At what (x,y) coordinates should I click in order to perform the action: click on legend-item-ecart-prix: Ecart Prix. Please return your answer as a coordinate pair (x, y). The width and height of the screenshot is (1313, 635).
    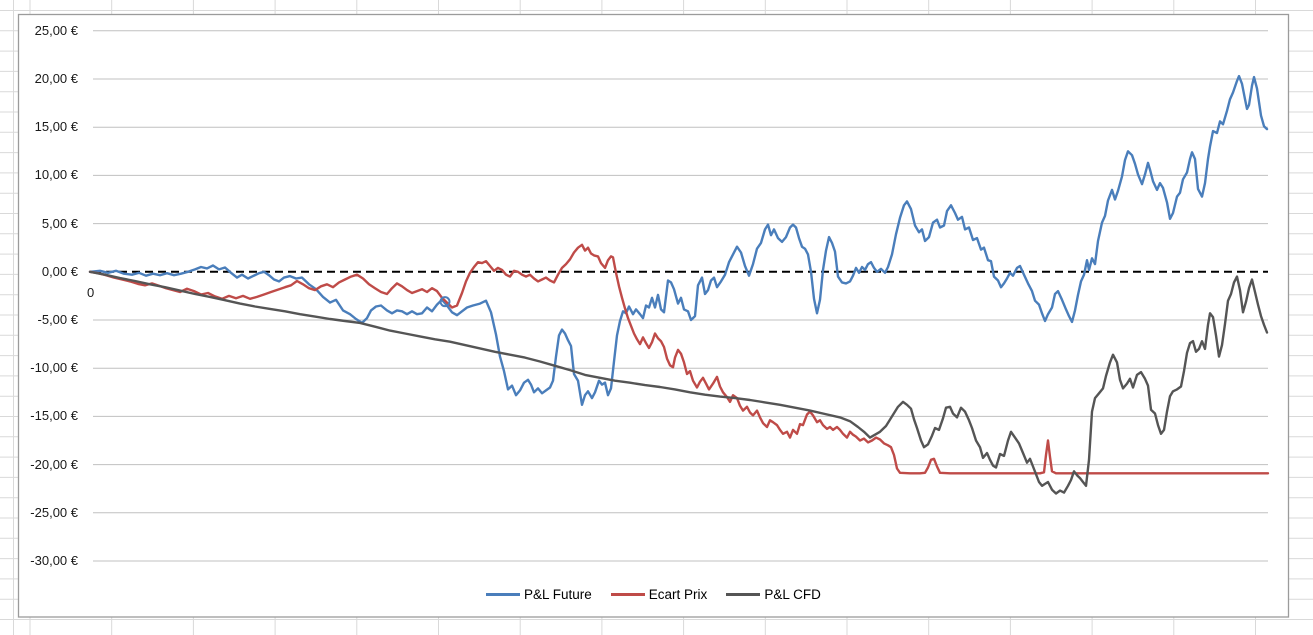
    Looking at the image, I should click on (659, 594).